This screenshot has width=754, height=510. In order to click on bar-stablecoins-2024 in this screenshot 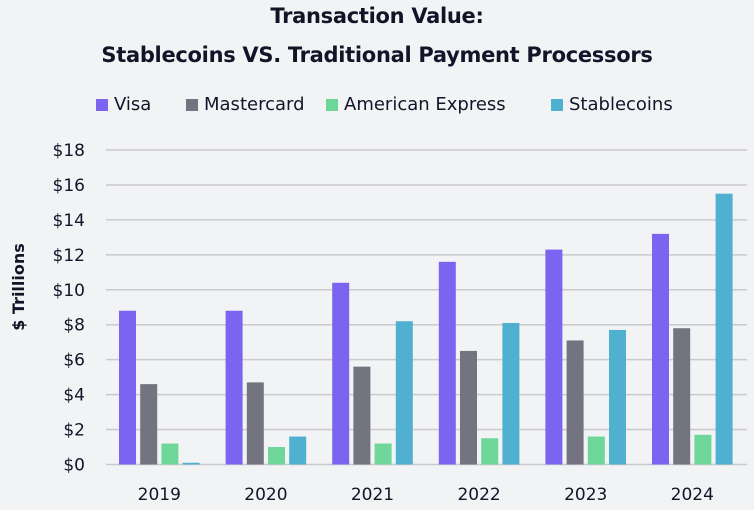, I will do `click(724, 329)`.